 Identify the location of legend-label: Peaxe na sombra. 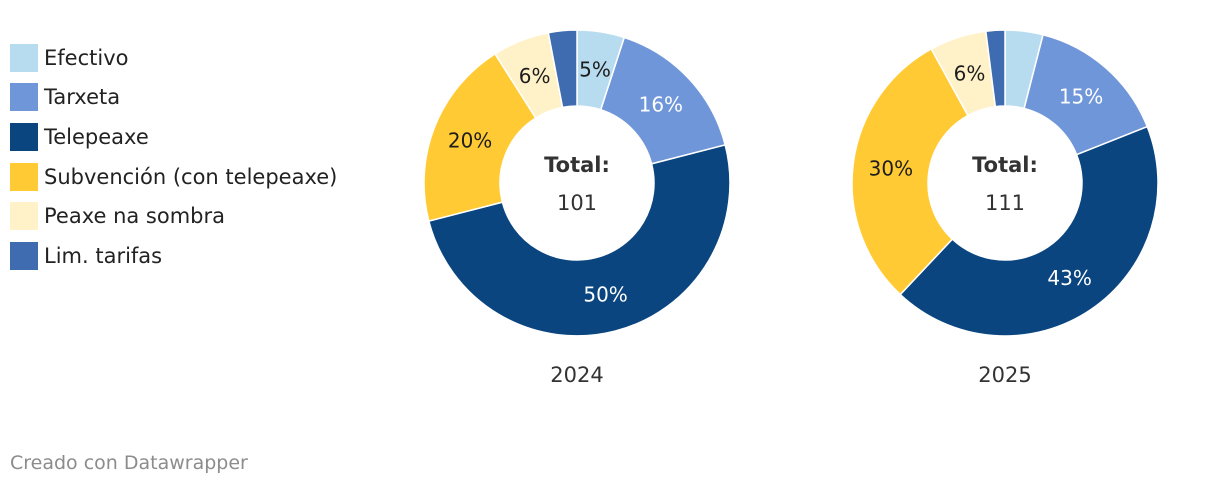
(135, 216).